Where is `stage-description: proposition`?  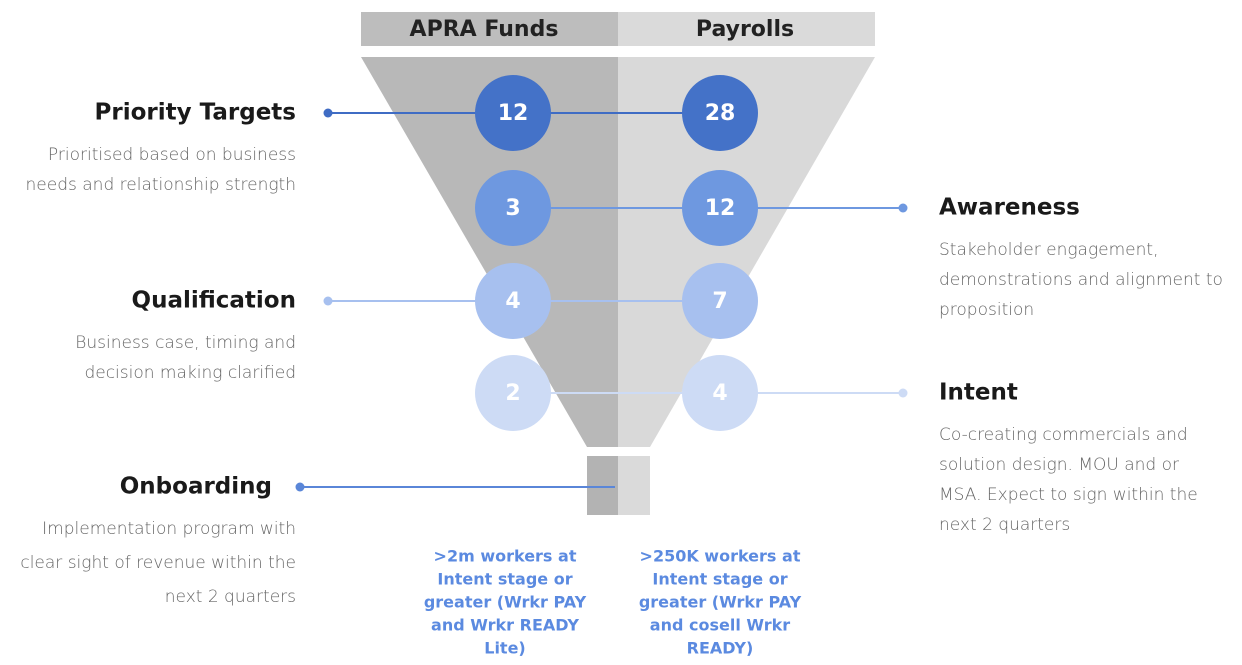
stage-description: proposition is located at coordinates (986, 310).